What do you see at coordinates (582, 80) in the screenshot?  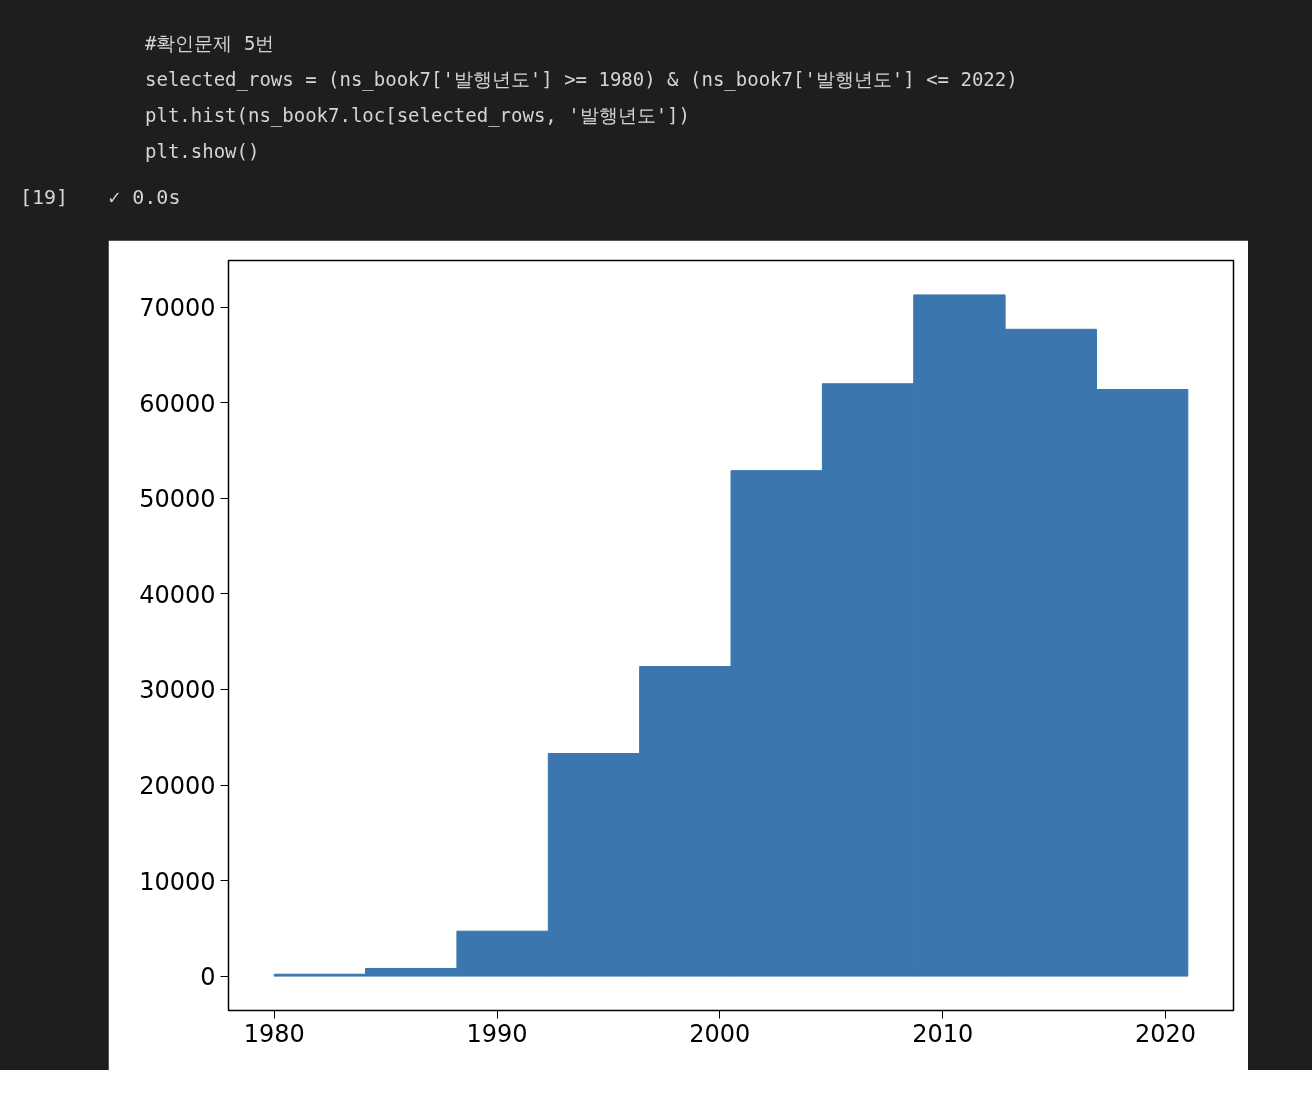 I see `text: selected_rows = (ns_book7['발행년도'] >= 1980) & (ns_book7['발행년도'] <= 2022)` at bounding box center [582, 80].